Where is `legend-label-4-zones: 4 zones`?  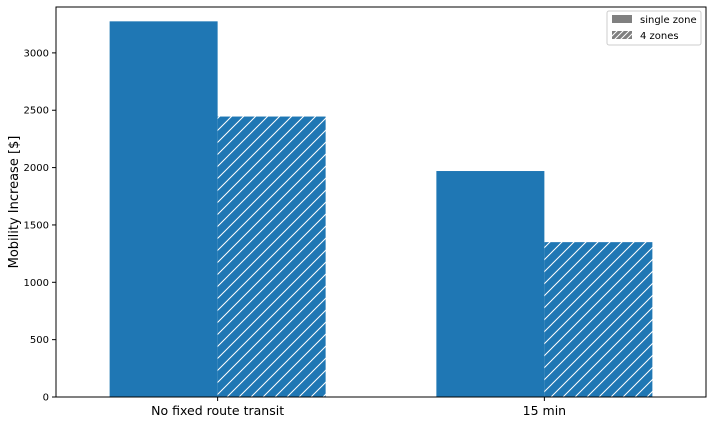 legend-label-4-zones: 4 zones is located at coordinates (659, 36).